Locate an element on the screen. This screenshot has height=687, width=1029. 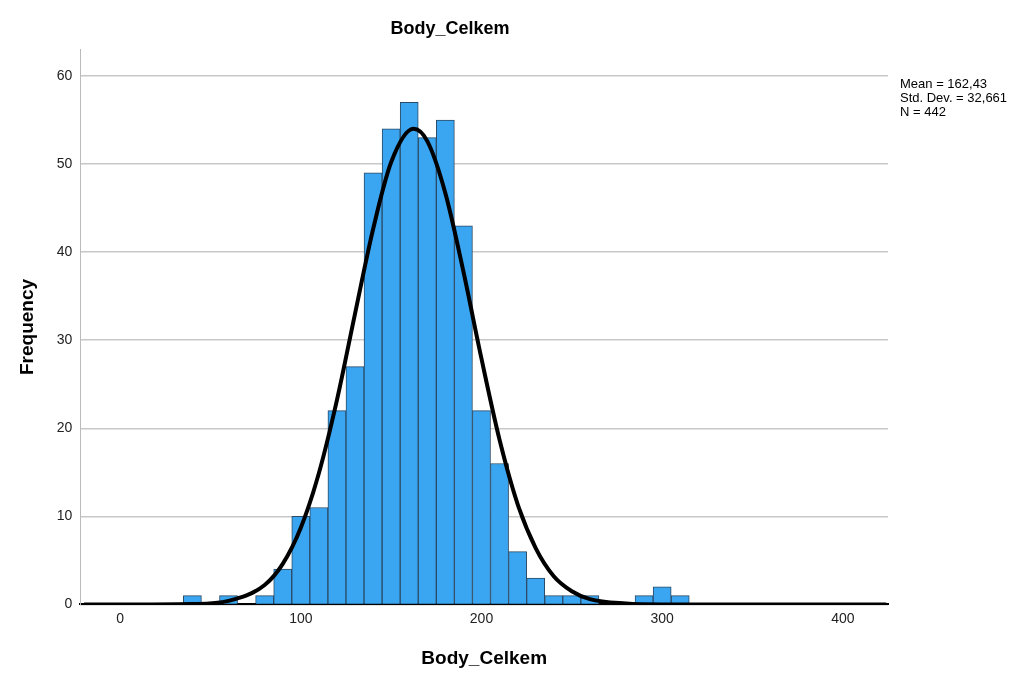
y-axis-title: Frequency is located at coordinates (26, 327).